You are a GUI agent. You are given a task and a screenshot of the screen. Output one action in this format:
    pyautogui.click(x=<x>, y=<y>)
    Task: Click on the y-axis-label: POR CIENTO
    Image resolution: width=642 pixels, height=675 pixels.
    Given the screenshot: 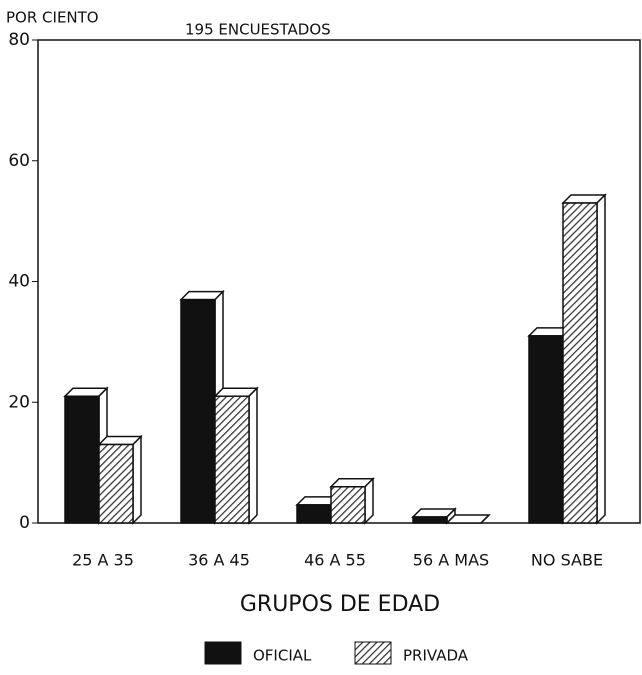 What is the action you would take?
    pyautogui.click(x=52, y=18)
    